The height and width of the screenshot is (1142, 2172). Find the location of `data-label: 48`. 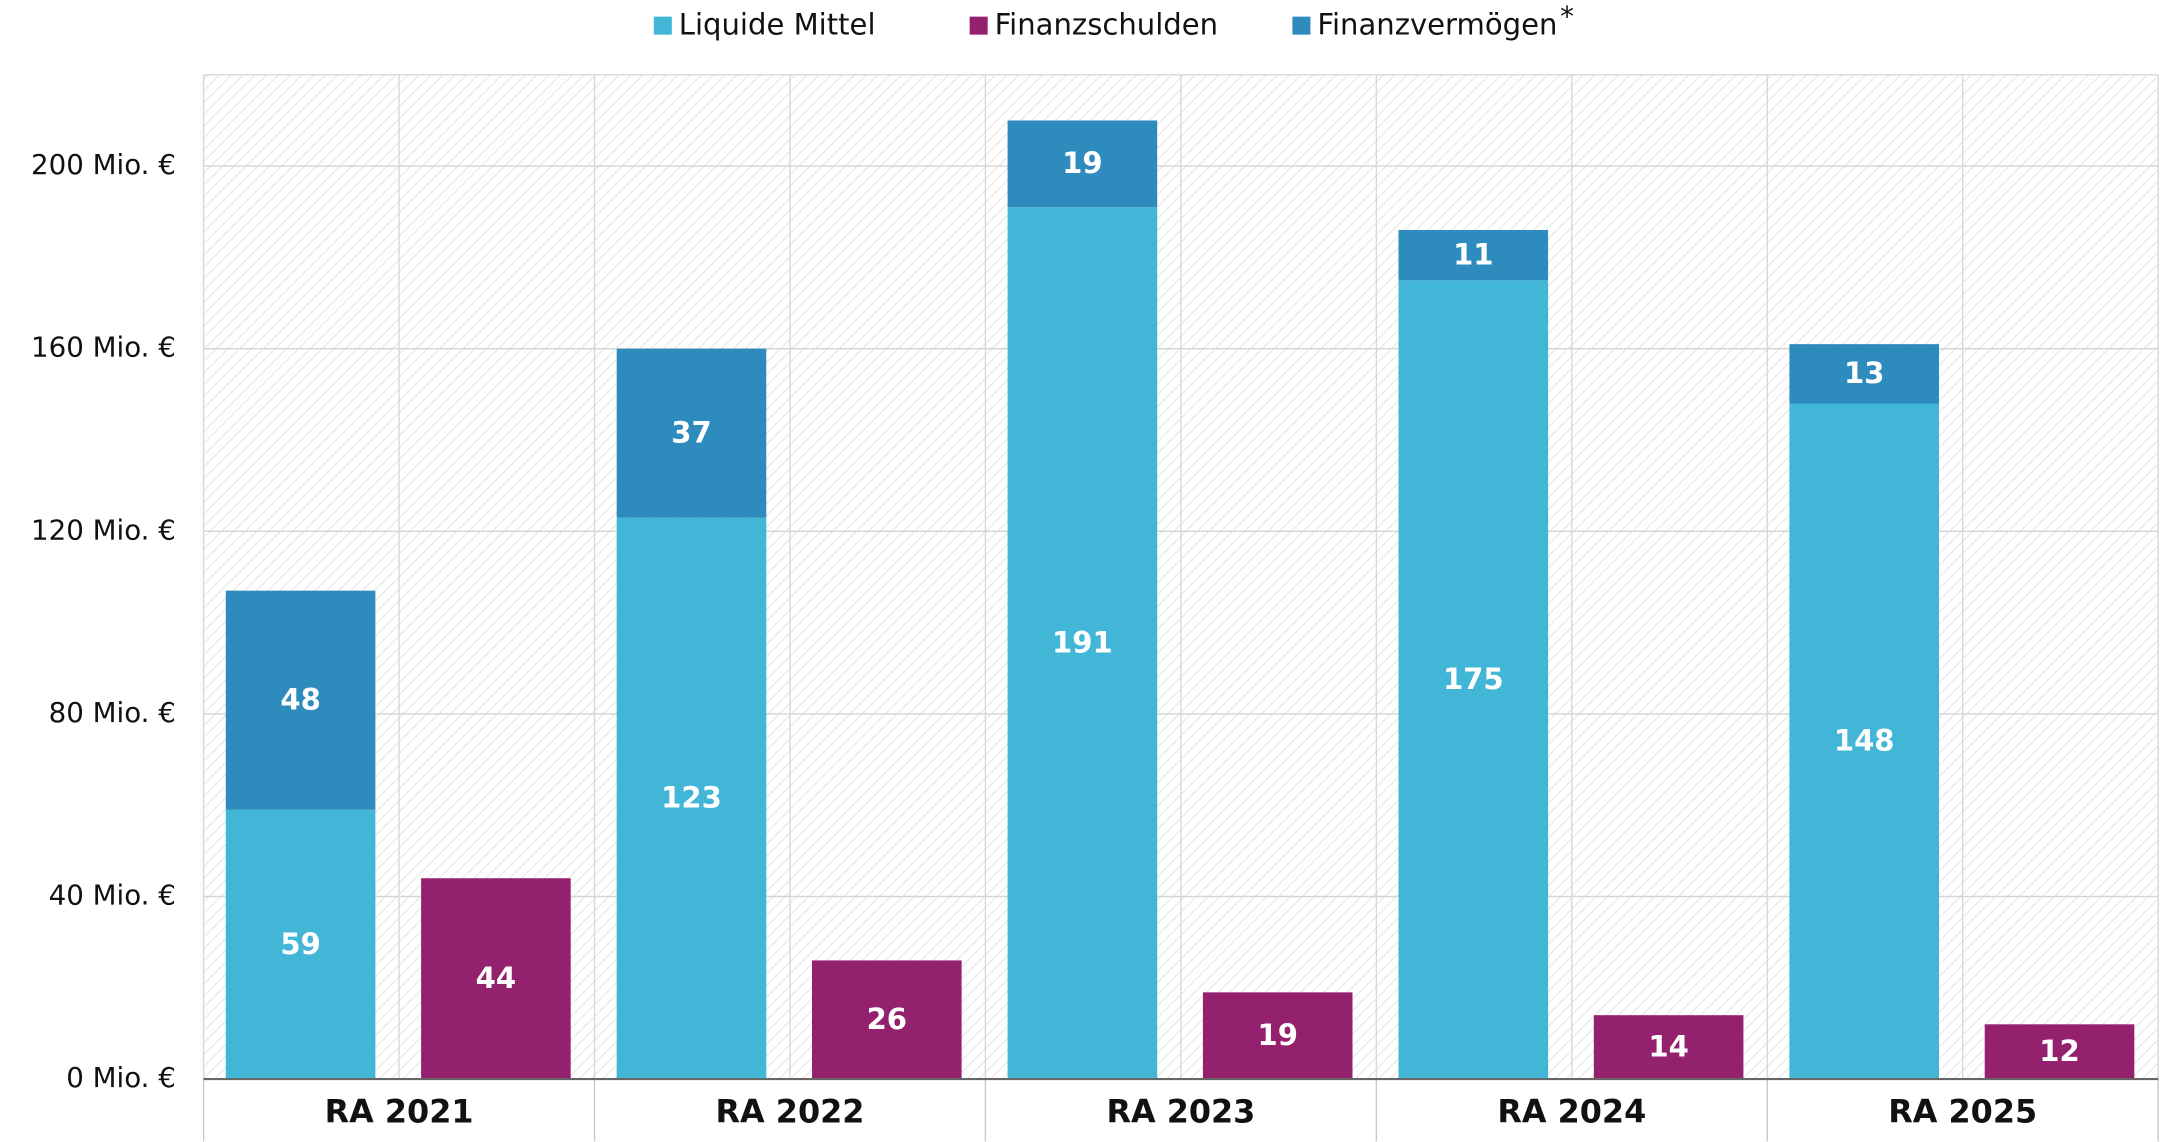

data-label: 48 is located at coordinates (300, 700).